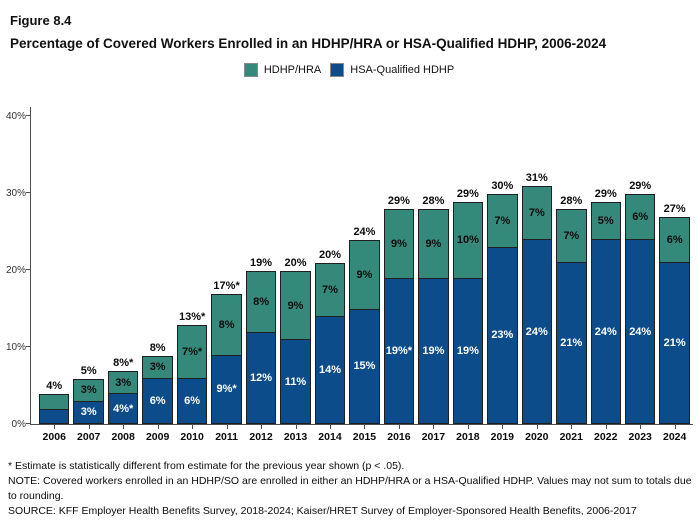 This screenshot has width=698, height=525. I want to click on total-label-2021: 28%, so click(571, 201).